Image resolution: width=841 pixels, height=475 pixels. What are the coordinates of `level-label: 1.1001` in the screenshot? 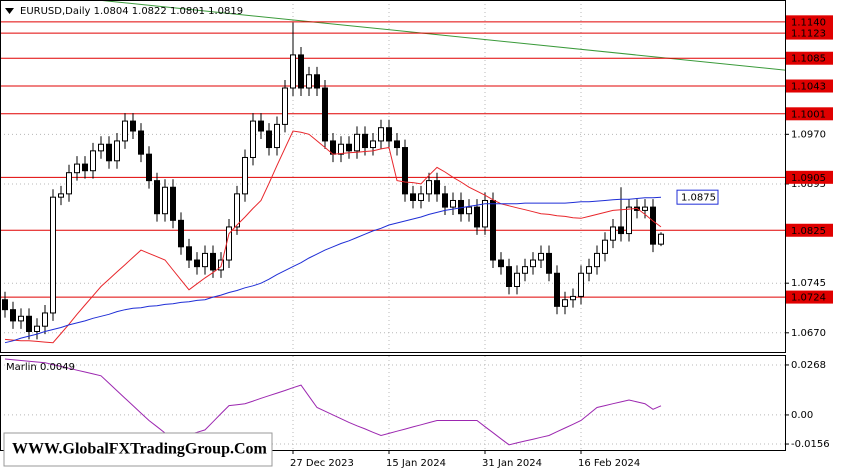 It's located at (808, 114).